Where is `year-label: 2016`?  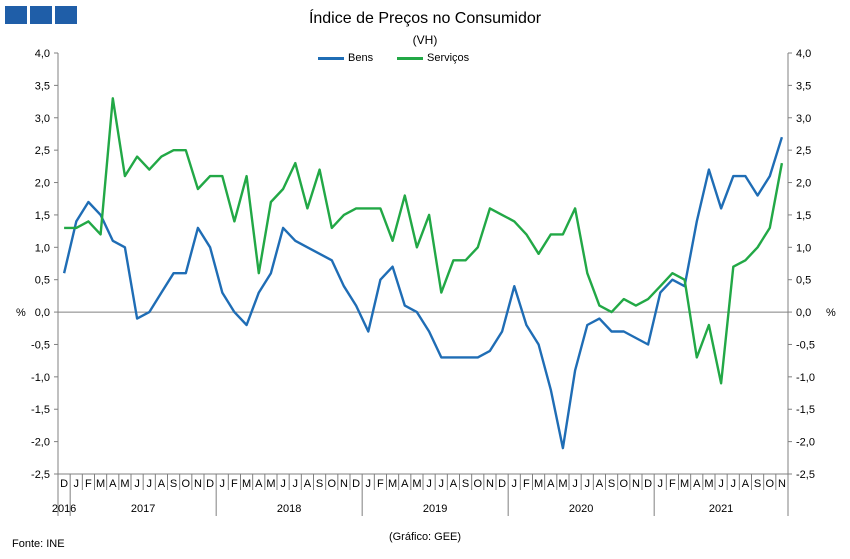 year-label: 2016 is located at coordinates (64, 509).